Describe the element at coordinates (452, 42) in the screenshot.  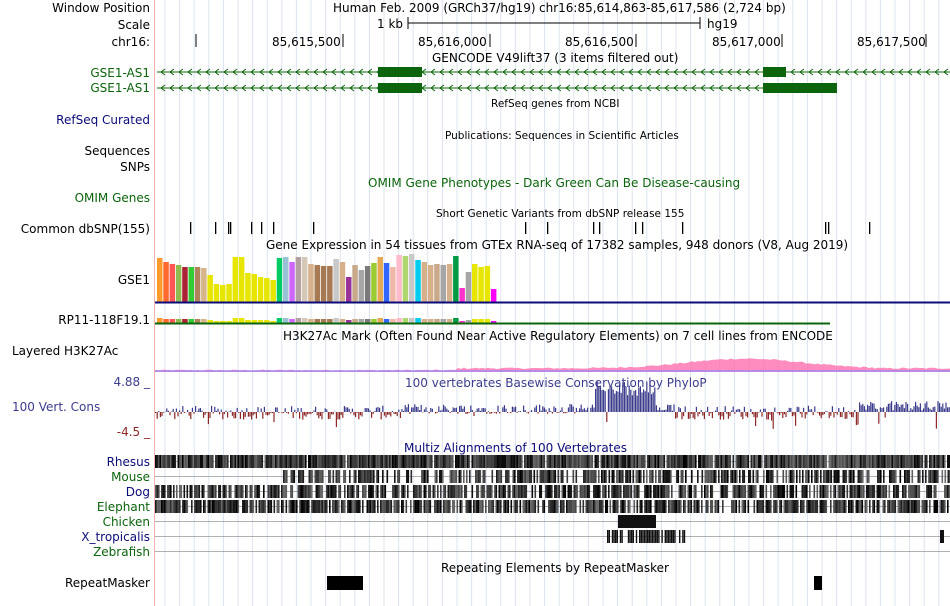
I see `ruler-tick-label-2: 85,616,000` at that location.